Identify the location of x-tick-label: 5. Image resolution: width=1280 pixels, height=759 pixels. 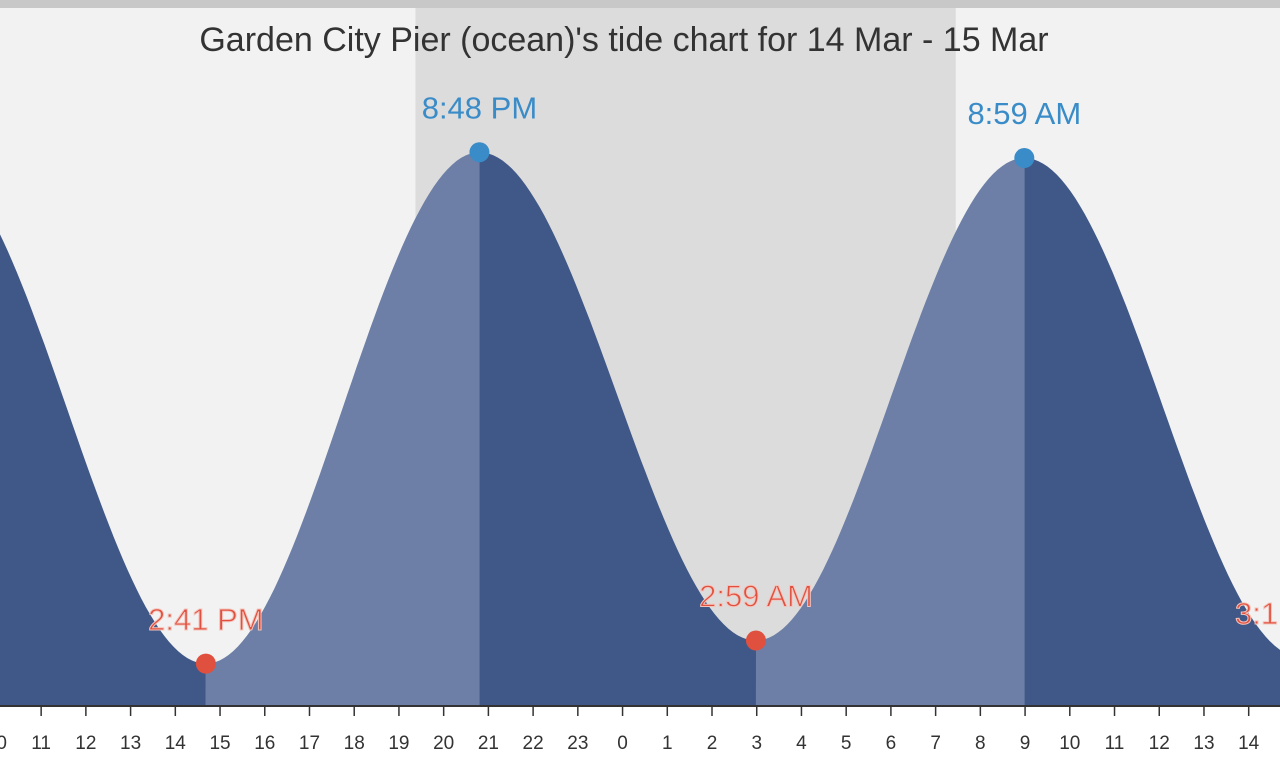
(846, 743).